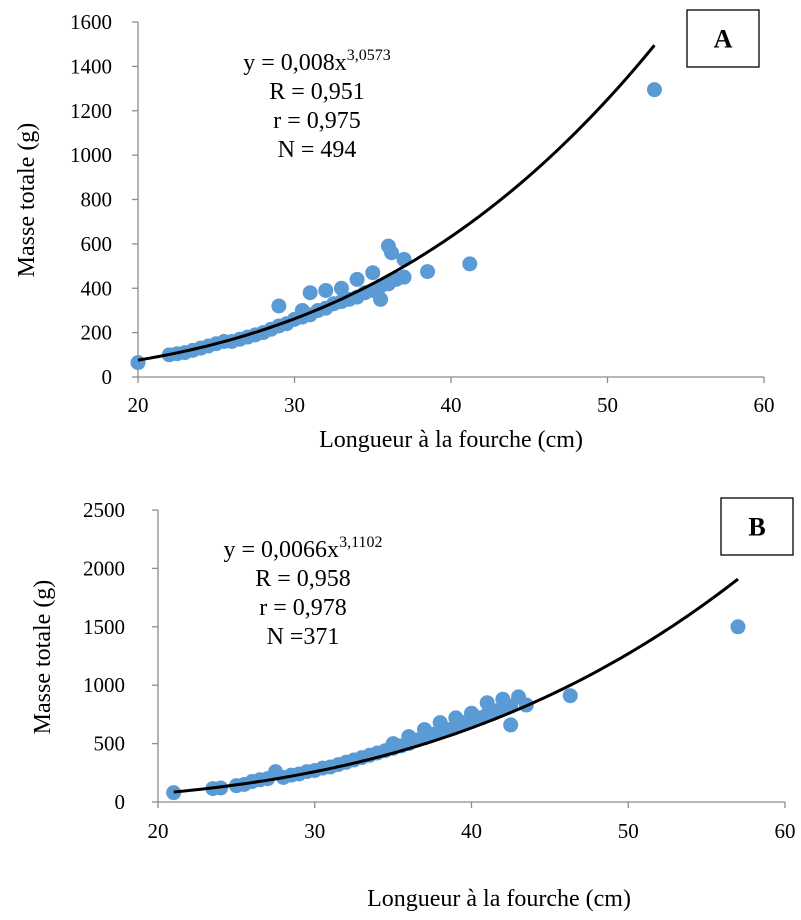  What do you see at coordinates (317, 92) in the screenshot?
I see `stat-label-r: R = 0,951` at bounding box center [317, 92].